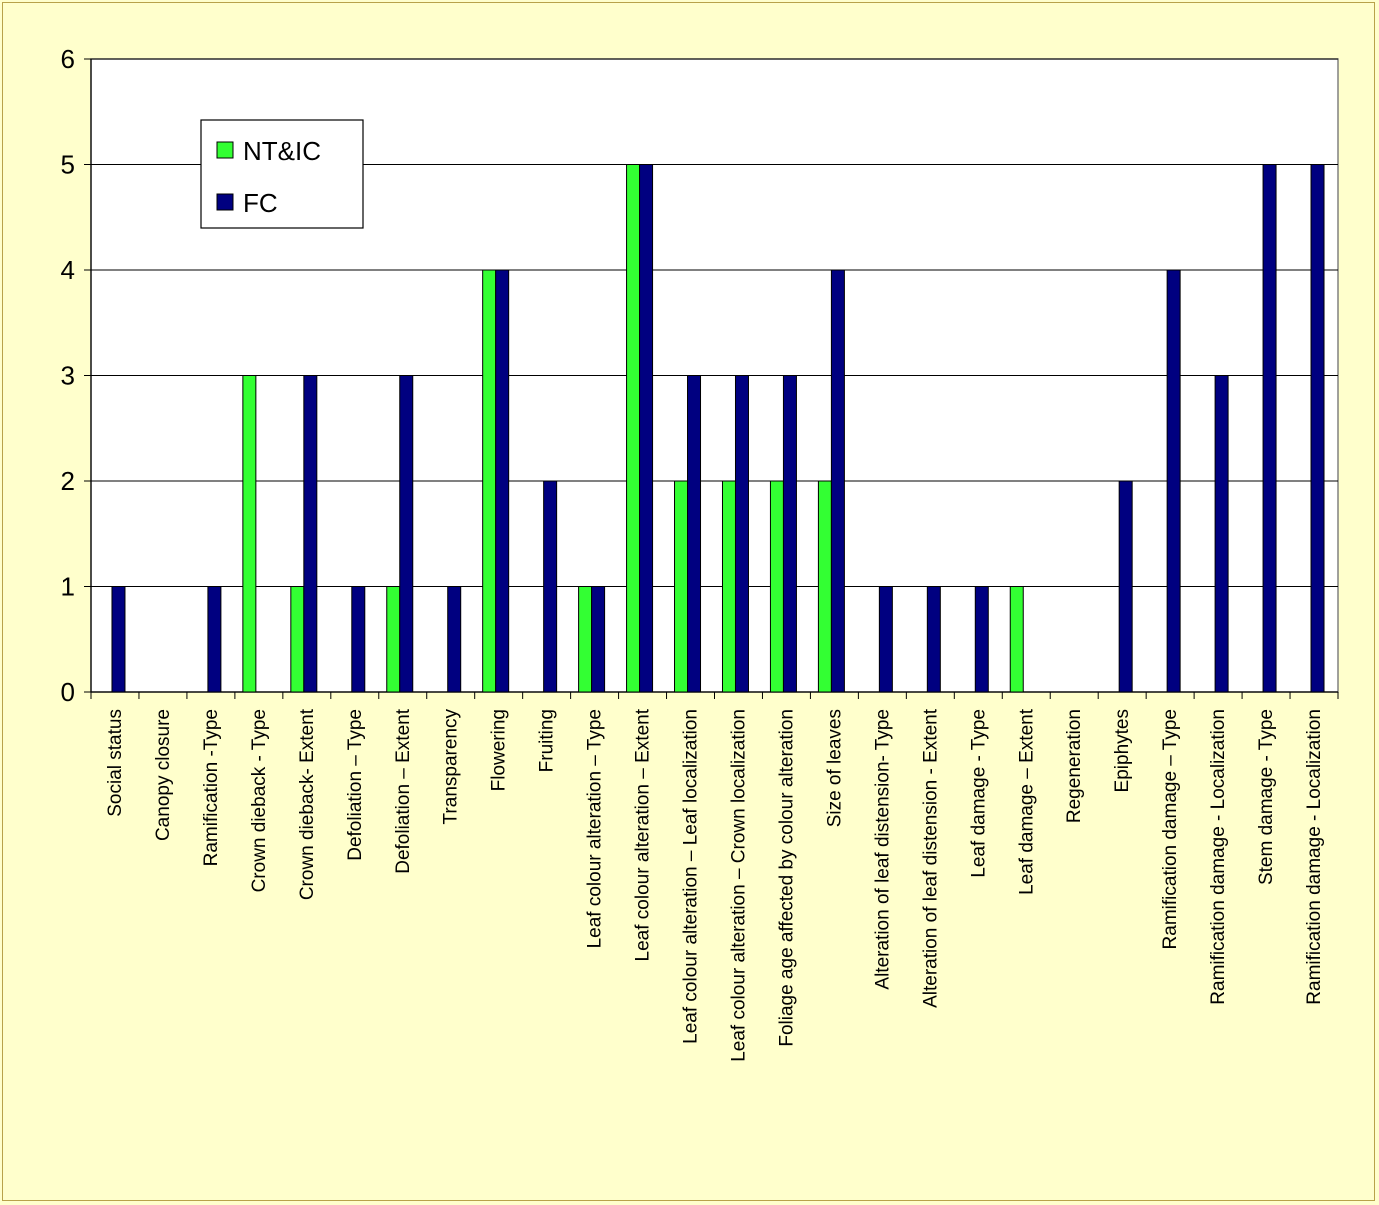 The image size is (1379, 1205). I want to click on y-tick-label: 6, so click(68, 59).